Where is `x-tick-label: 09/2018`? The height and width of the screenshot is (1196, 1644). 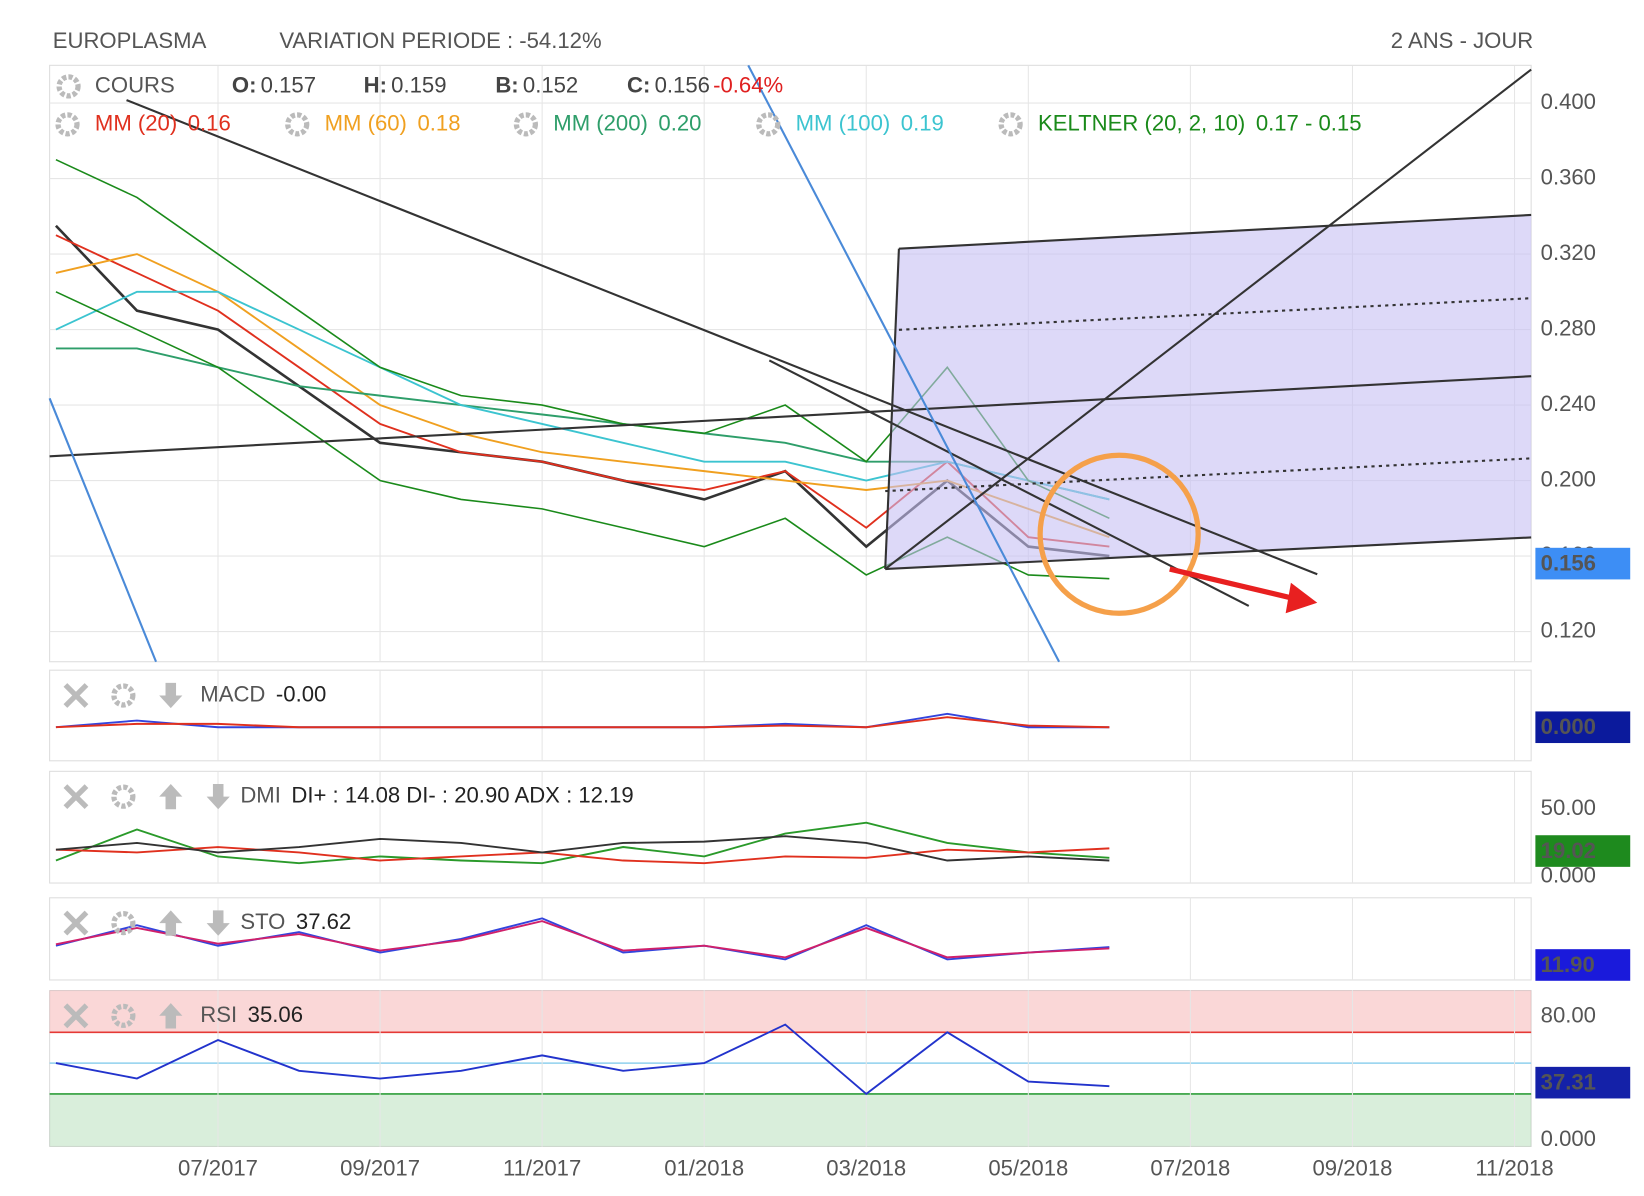
x-tick-label: 09/2018 is located at coordinates (1352, 1168).